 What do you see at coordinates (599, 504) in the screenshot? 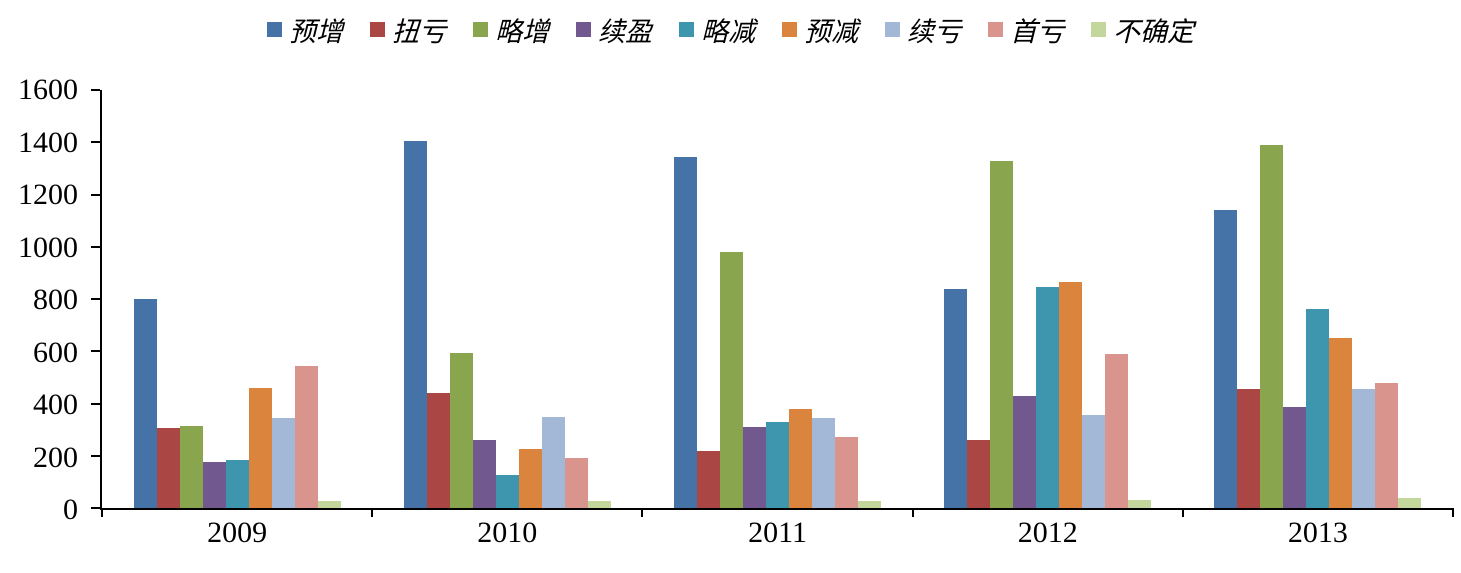
I see `bar-不确定-2010` at bounding box center [599, 504].